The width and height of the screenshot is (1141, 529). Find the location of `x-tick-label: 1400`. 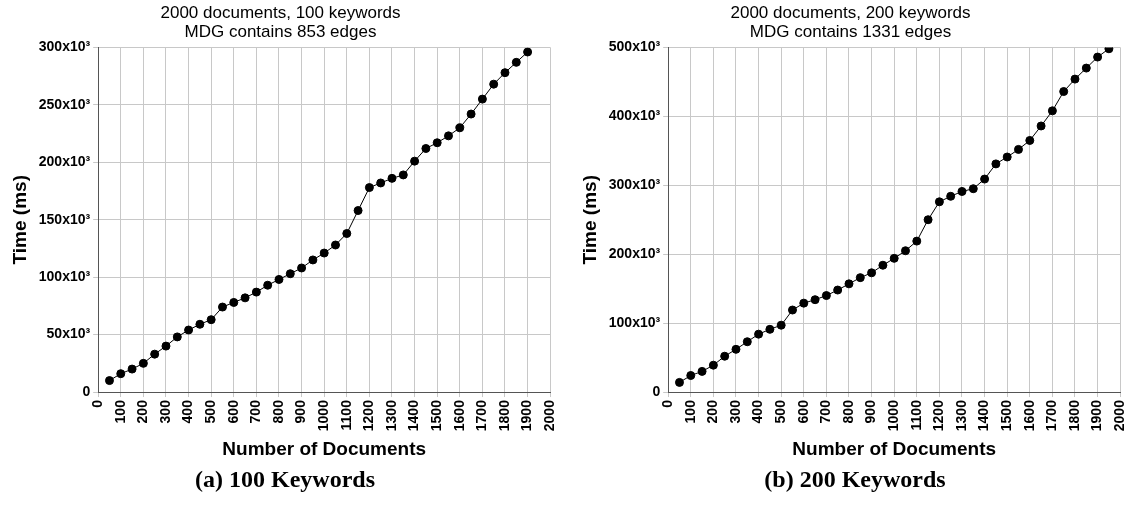

x-tick-label: 1400 is located at coordinates (413, 415).